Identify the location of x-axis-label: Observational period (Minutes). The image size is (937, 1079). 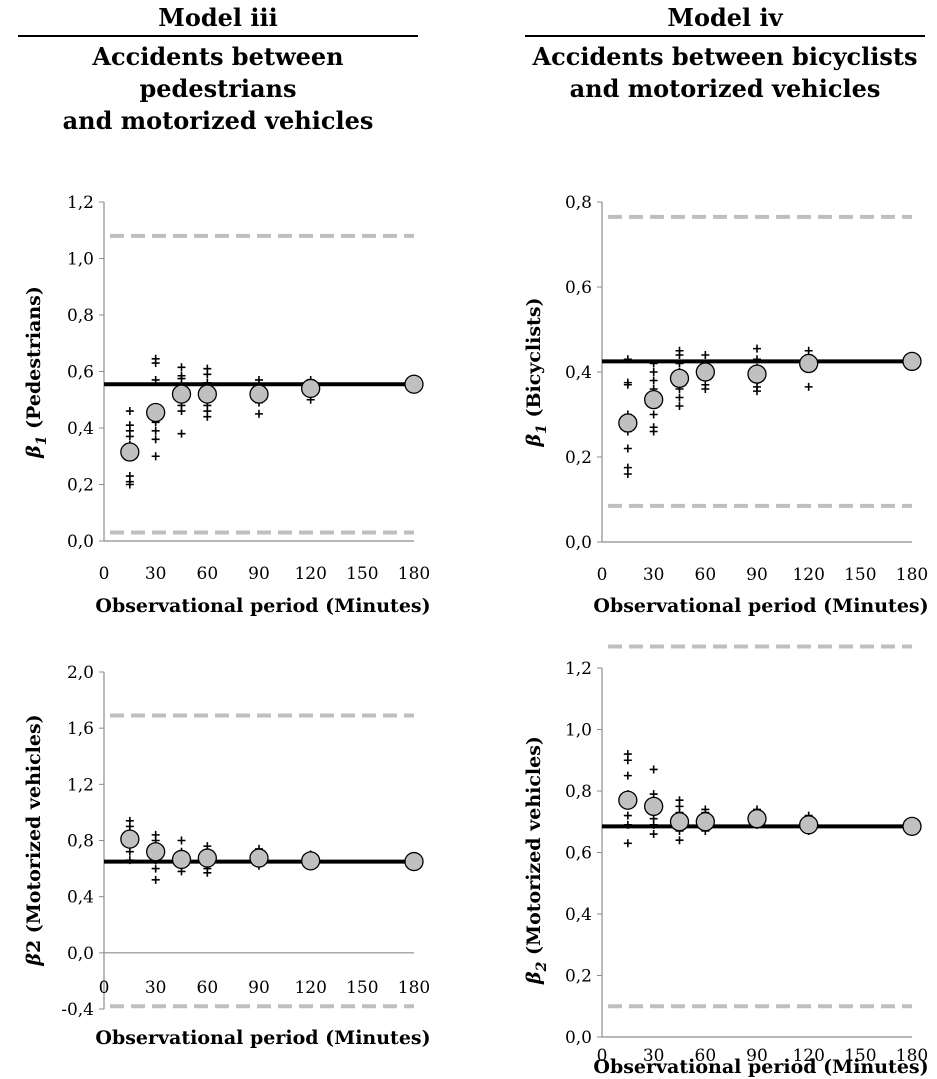
(262, 1038).